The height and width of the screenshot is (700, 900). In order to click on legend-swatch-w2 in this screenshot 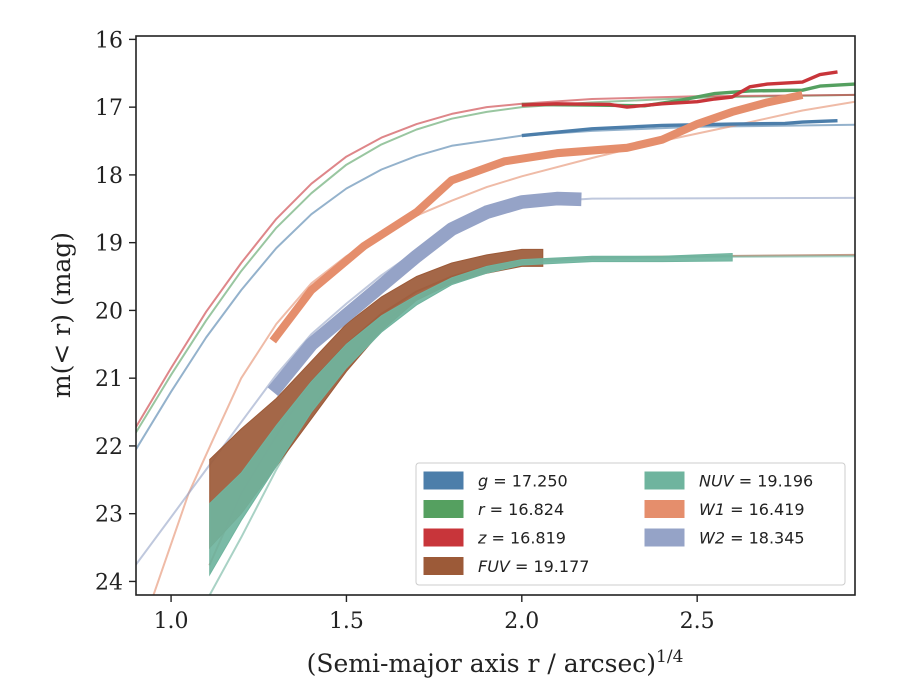, I will do `click(664, 537)`.